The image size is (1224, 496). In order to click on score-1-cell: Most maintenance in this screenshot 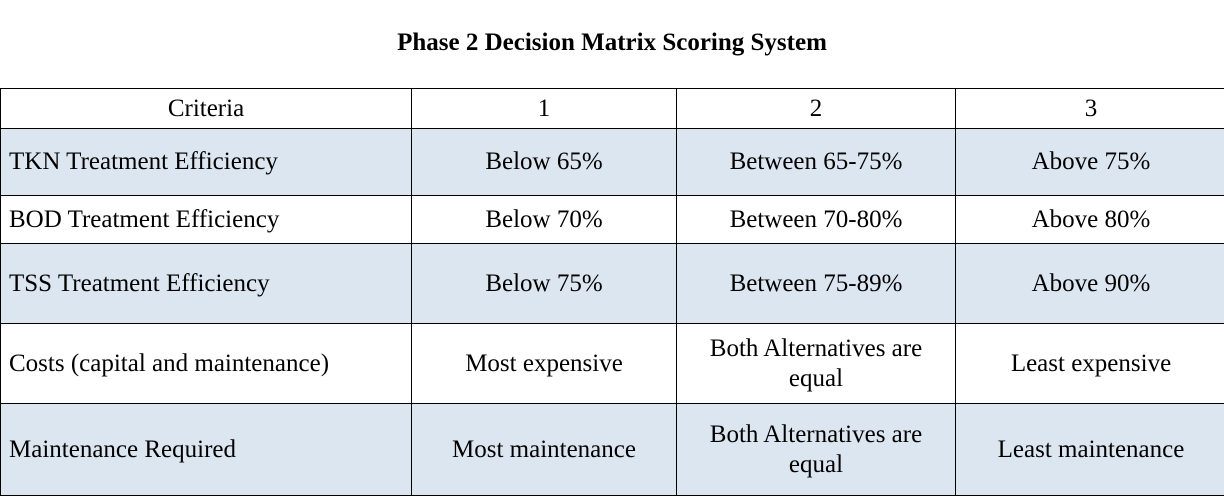, I will do `click(544, 450)`.